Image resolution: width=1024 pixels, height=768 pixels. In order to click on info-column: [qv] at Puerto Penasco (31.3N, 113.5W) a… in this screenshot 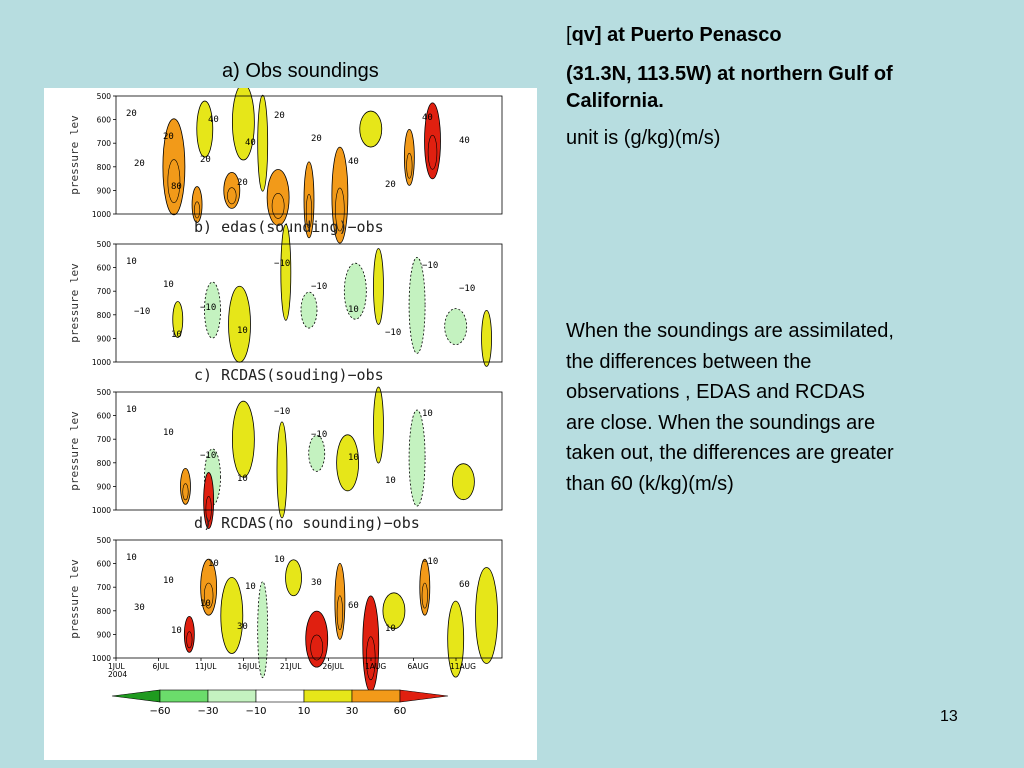, I will do `click(731, 87)`.